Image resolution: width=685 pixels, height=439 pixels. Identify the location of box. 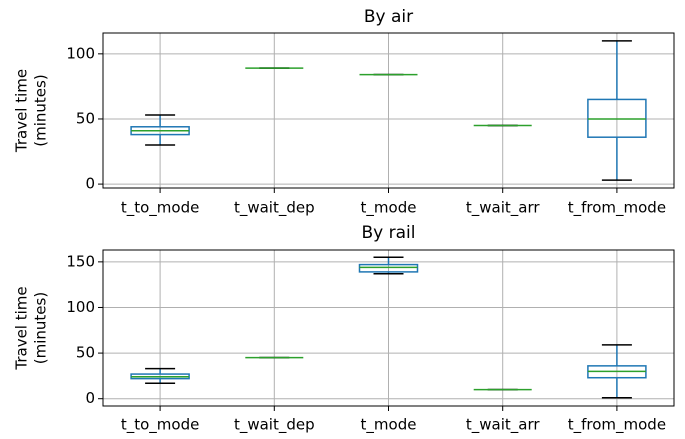
(388, 268).